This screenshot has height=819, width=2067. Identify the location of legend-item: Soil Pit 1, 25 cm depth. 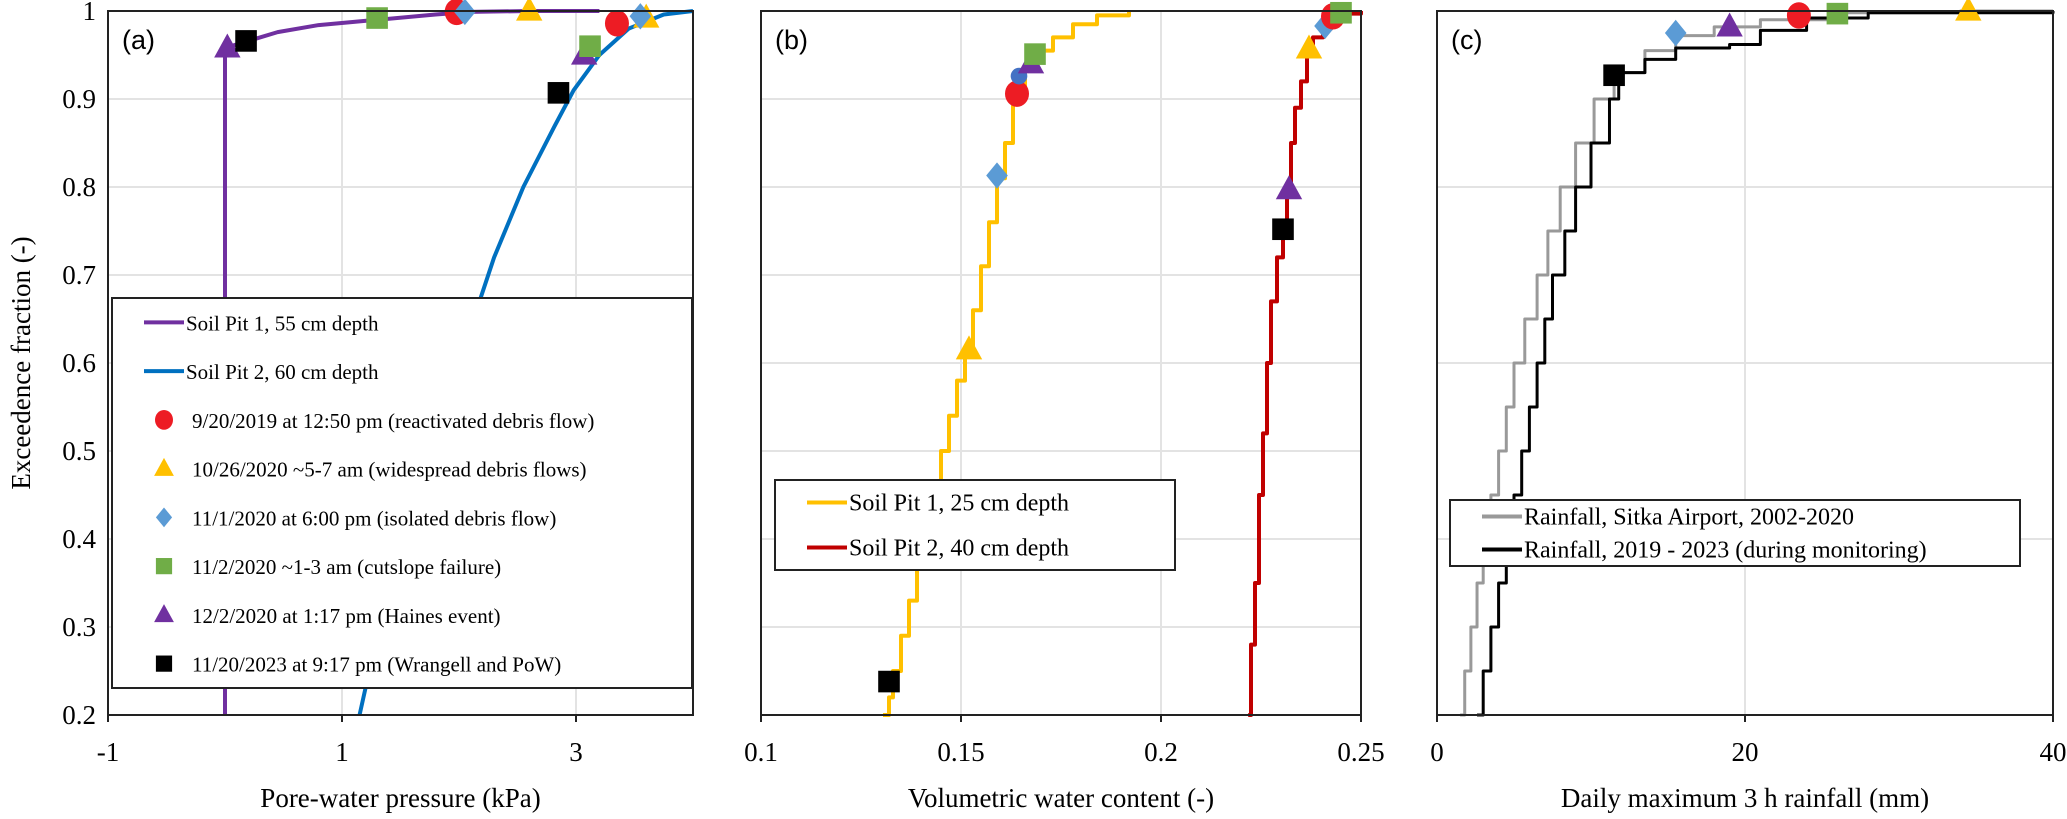
(938, 504).